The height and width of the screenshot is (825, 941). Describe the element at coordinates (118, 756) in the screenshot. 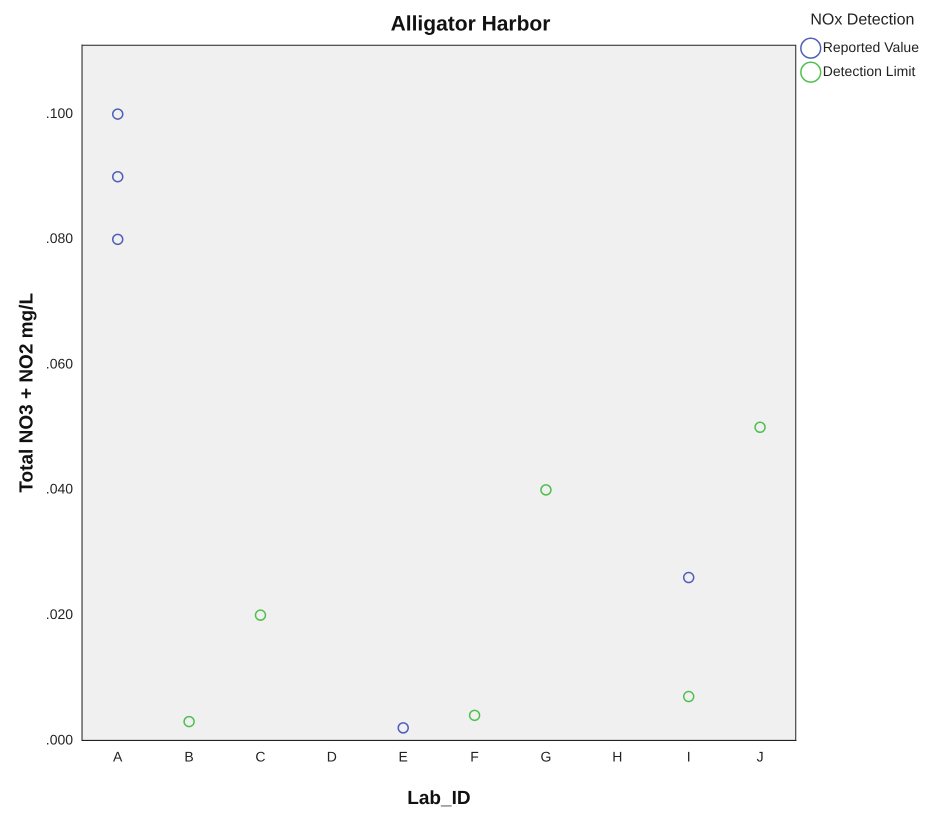

I see `x-tick-label: A` at that location.